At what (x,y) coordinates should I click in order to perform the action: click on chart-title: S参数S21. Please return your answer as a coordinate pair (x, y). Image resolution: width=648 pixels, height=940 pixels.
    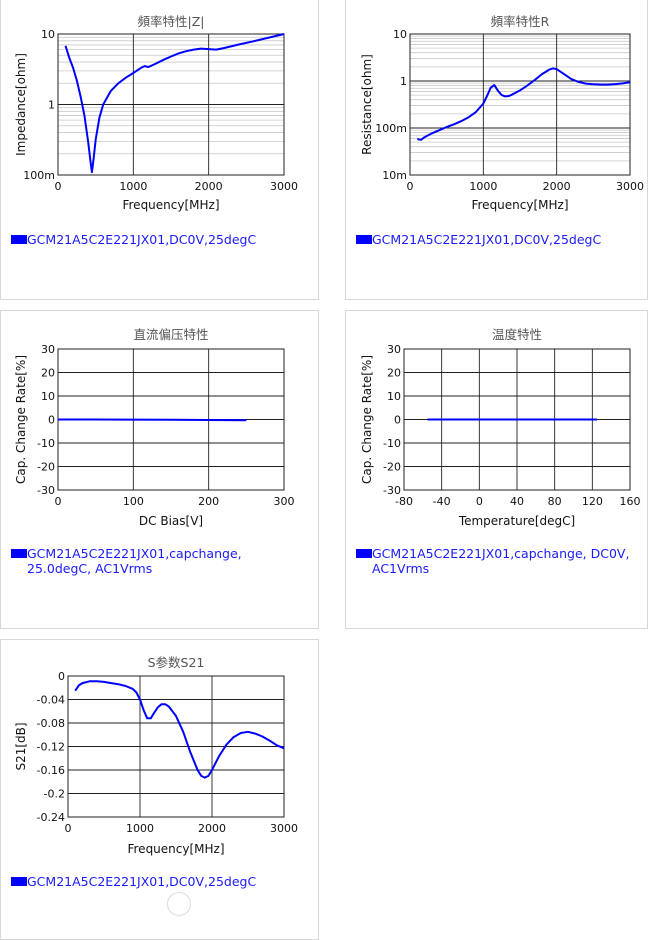
    Looking at the image, I should click on (176, 662).